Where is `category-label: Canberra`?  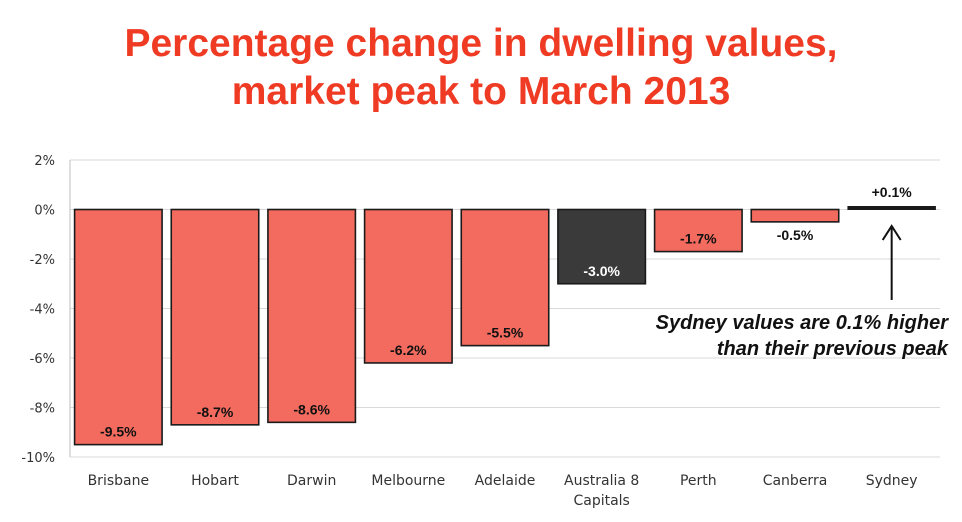
category-label: Canberra is located at coordinates (795, 481).